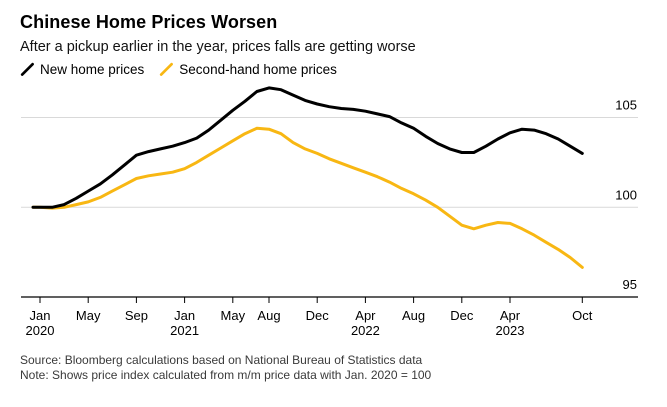  What do you see at coordinates (582, 315) in the screenshot?
I see `x-axis-label-month: Oct` at bounding box center [582, 315].